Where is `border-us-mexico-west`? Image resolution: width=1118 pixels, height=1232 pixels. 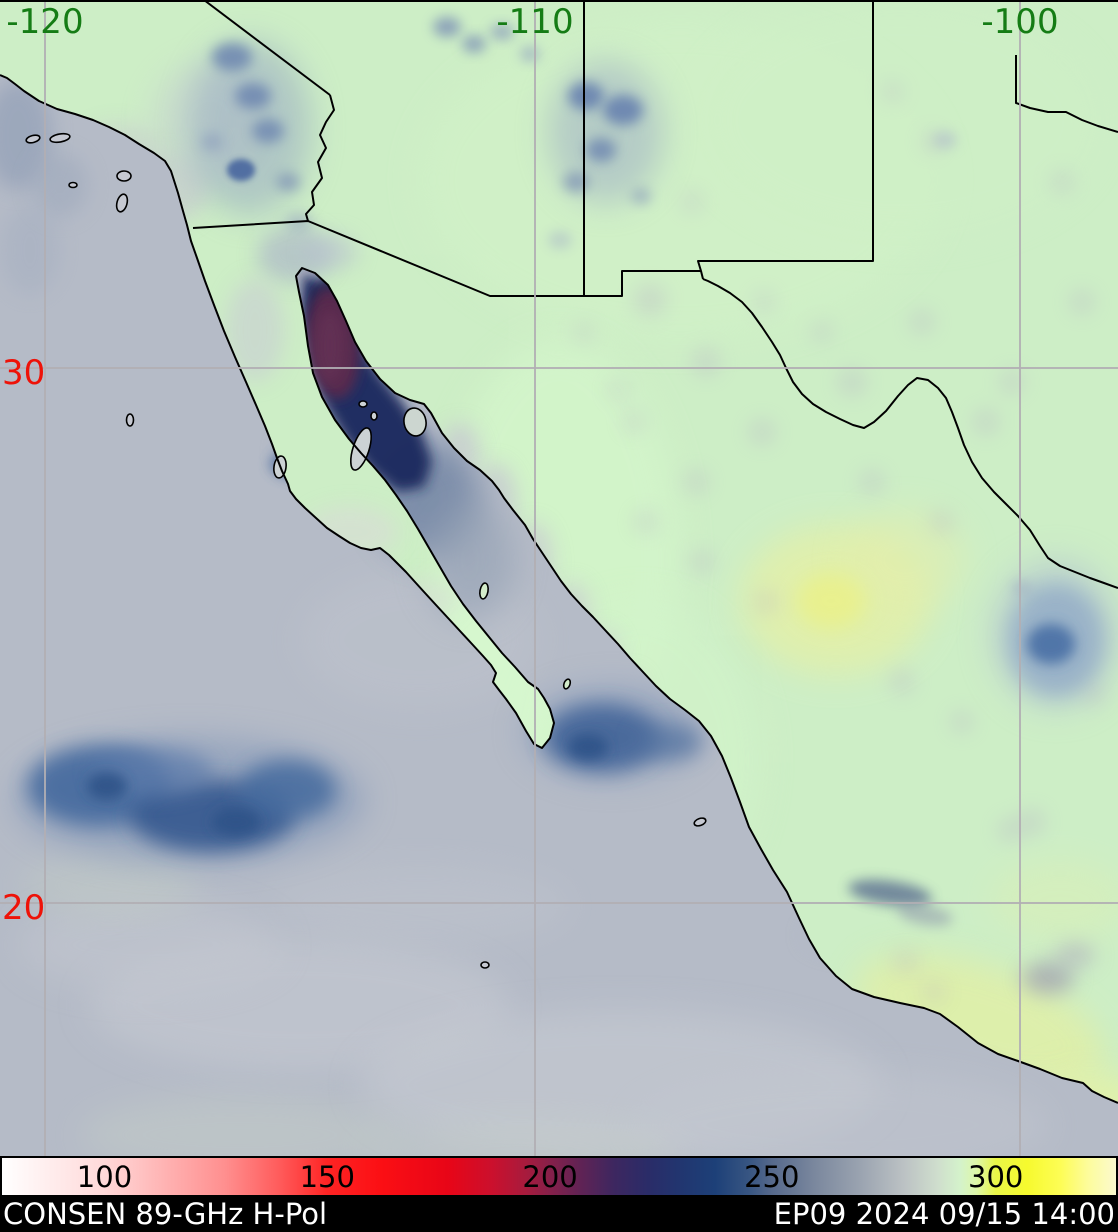 border-us-mexico-west is located at coordinates (388, 258).